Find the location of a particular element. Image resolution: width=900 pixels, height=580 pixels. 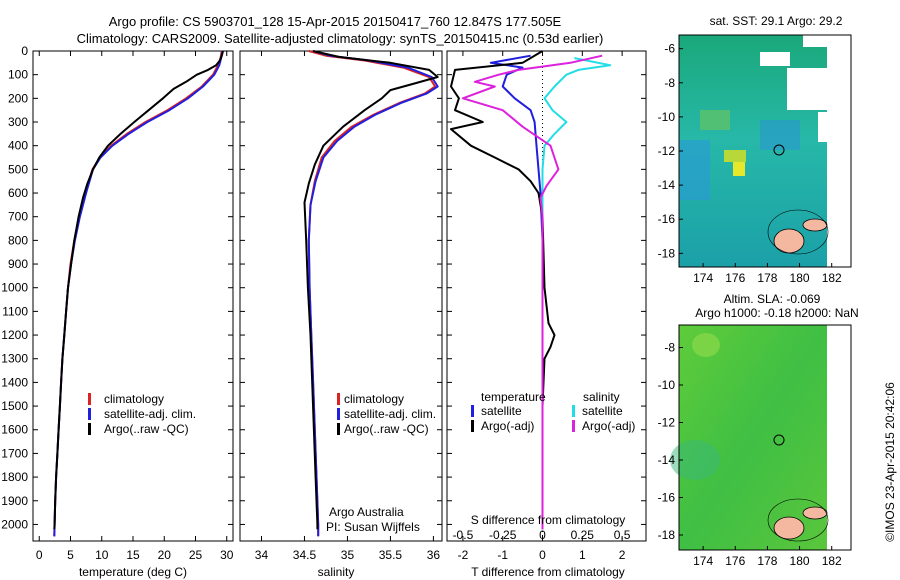

y-tick-label: 1900 is located at coordinates (14, 501).